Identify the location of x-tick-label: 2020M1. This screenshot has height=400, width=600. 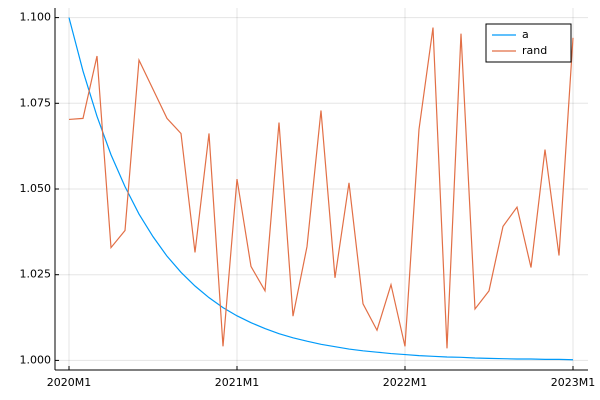
(69, 382).